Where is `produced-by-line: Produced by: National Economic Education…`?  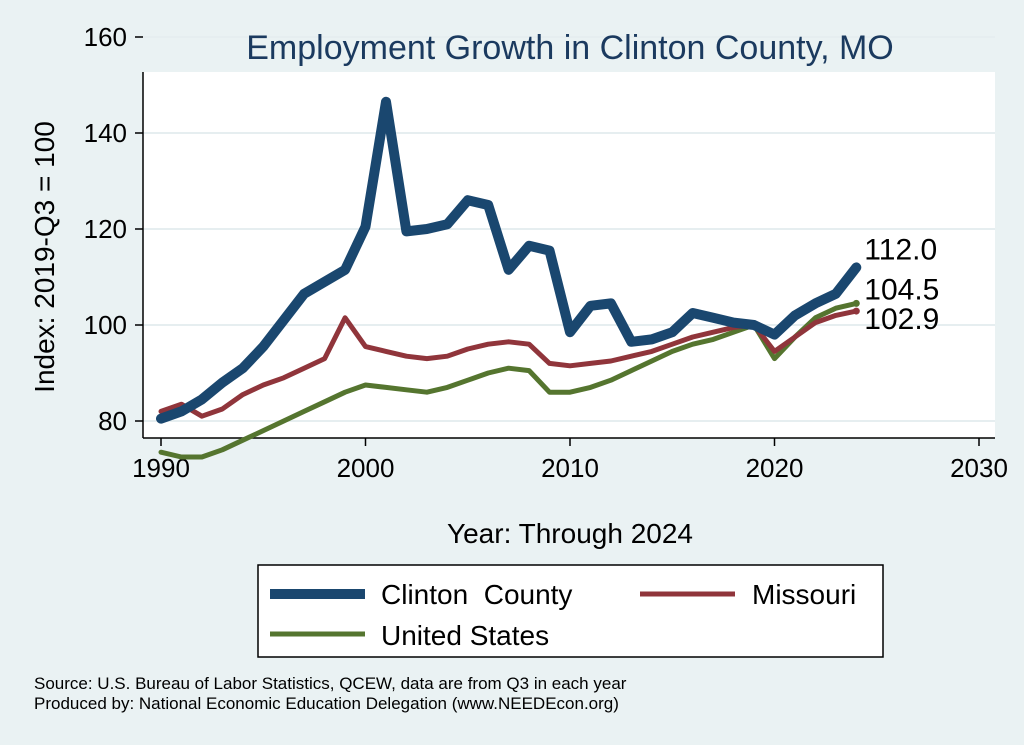
produced-by-line: Produced by: National Economic Education… is located at coordinates (326, 703).